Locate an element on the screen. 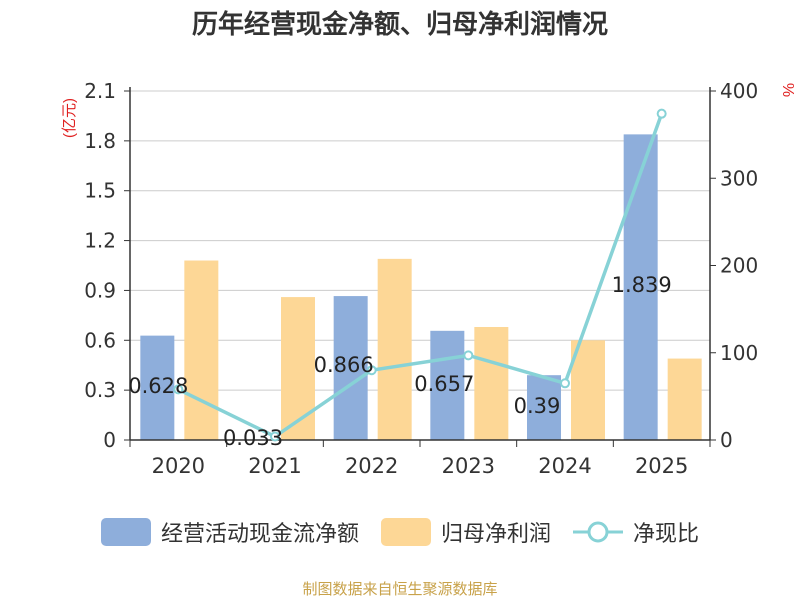 The height and width of the screenshot is (600, 800). left-axis-title: (亿元) is located at coordinates (69, 118).